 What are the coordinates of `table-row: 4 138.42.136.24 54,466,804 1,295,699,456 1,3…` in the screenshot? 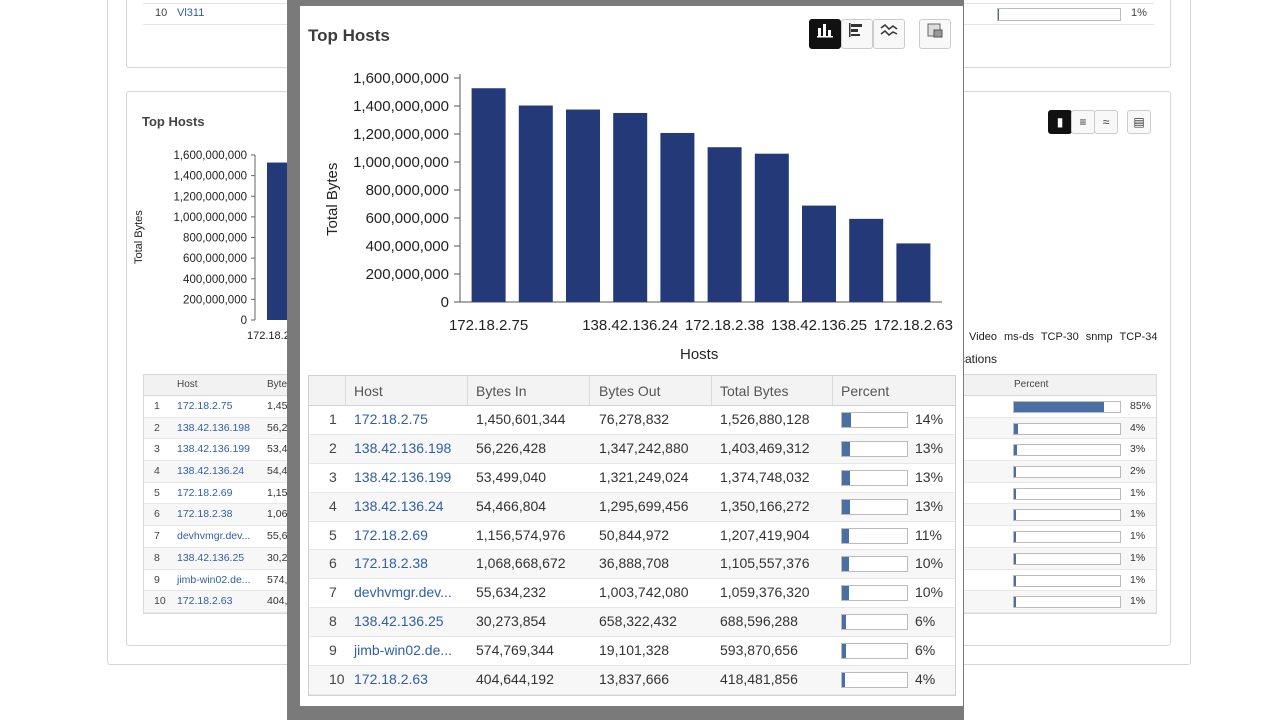 It's located at (632, 507).